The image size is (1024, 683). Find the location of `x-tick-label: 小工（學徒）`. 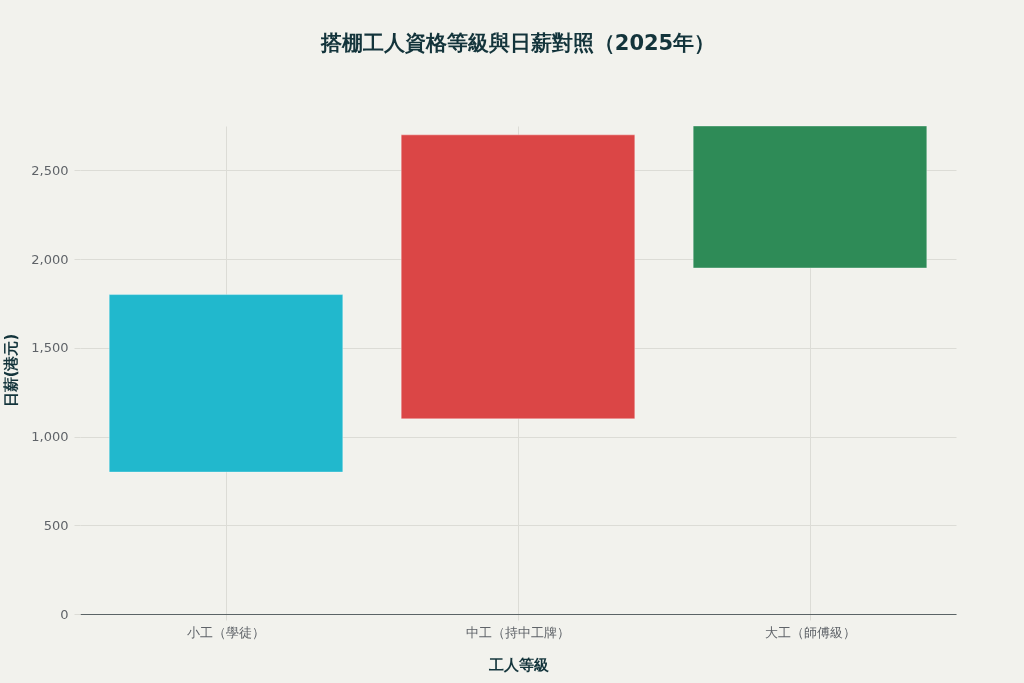

x-tick-label: 小工（學徒） is located at coordinates (226, 632).